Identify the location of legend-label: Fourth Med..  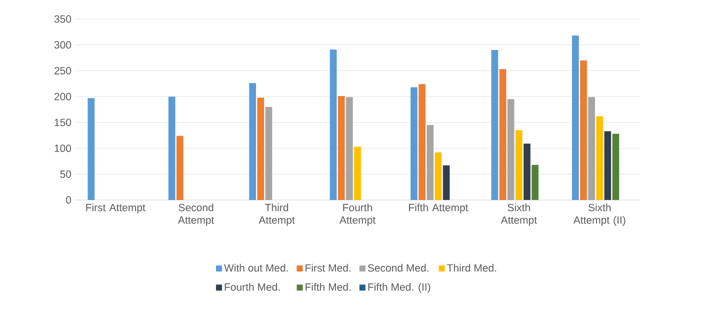
(252, 287).